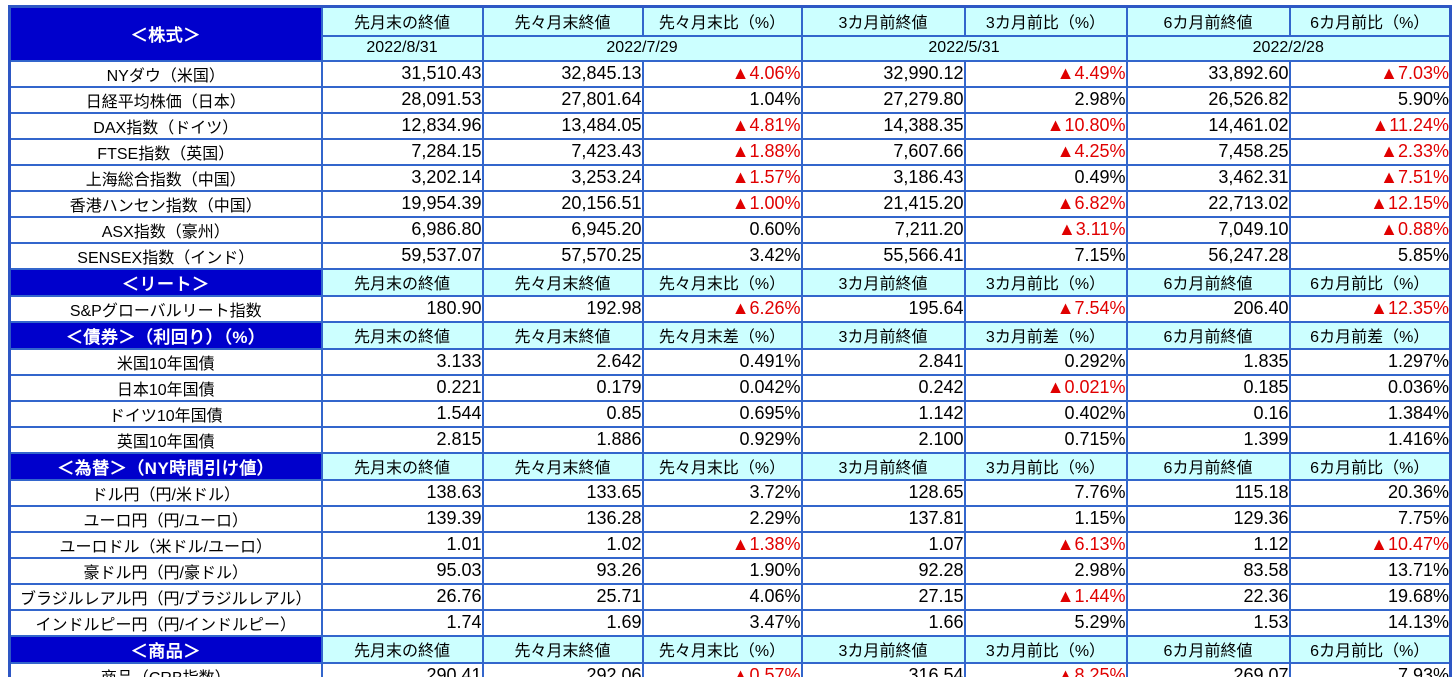 The width and height of the screenshot is (1456, 677). Describe the element at coordinates (1045, 335) in the screenshot. I see `col-header-bonds-4: 3カ月前差（%）` at that location.